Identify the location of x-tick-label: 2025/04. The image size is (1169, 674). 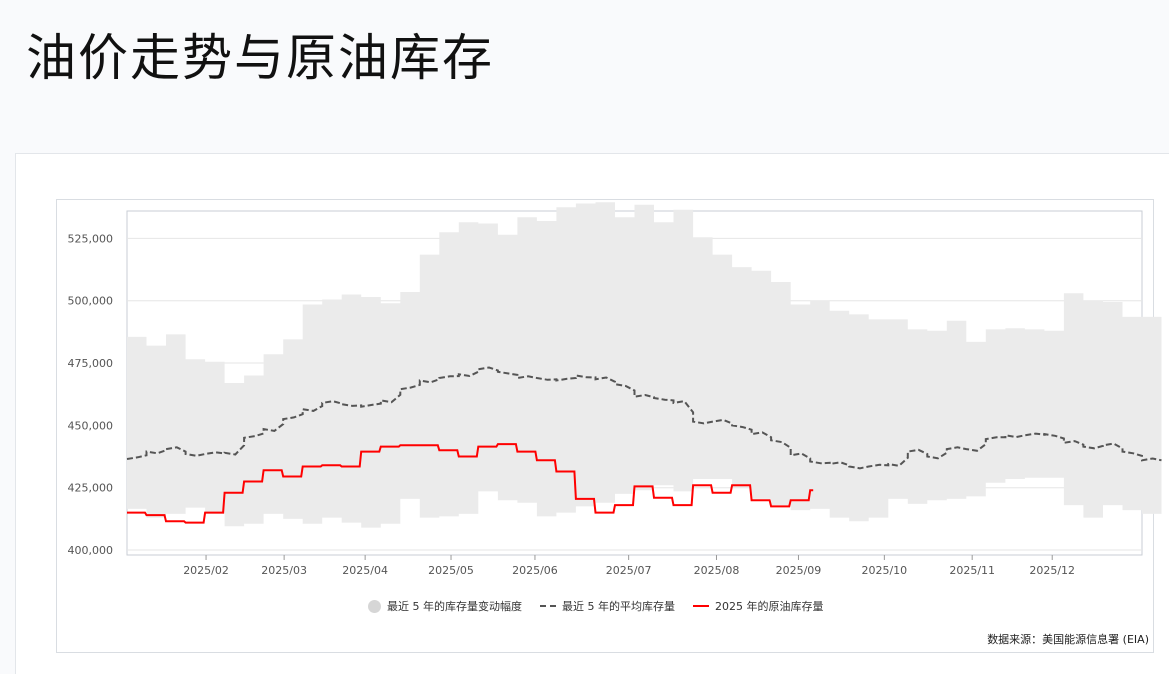
(365, 570).